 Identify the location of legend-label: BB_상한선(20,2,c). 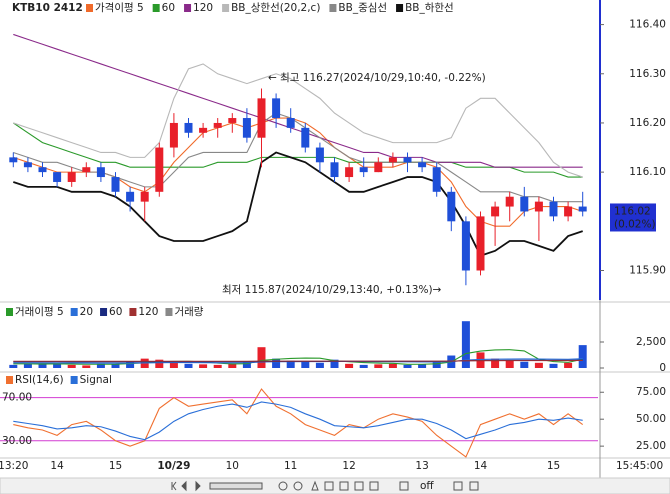
(275, 8).